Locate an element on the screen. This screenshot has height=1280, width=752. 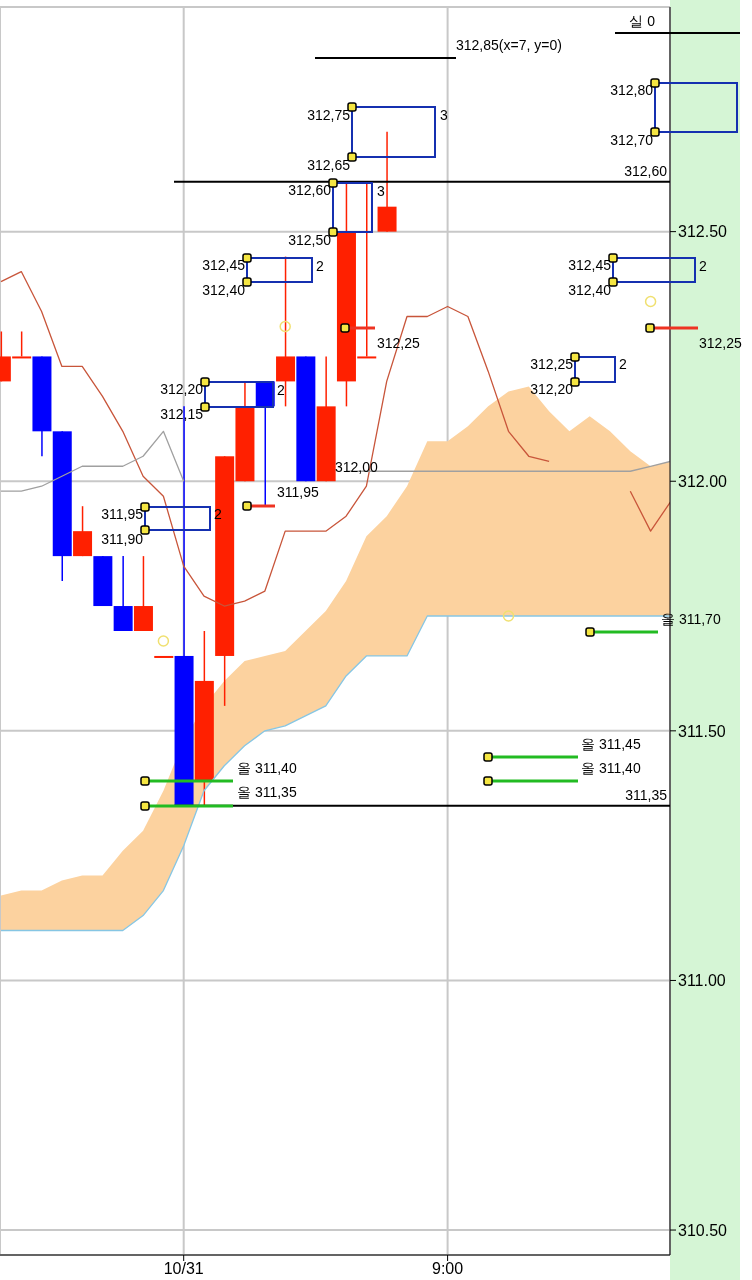
annotation: 올 311,45 is located at coordinates (611, 744).